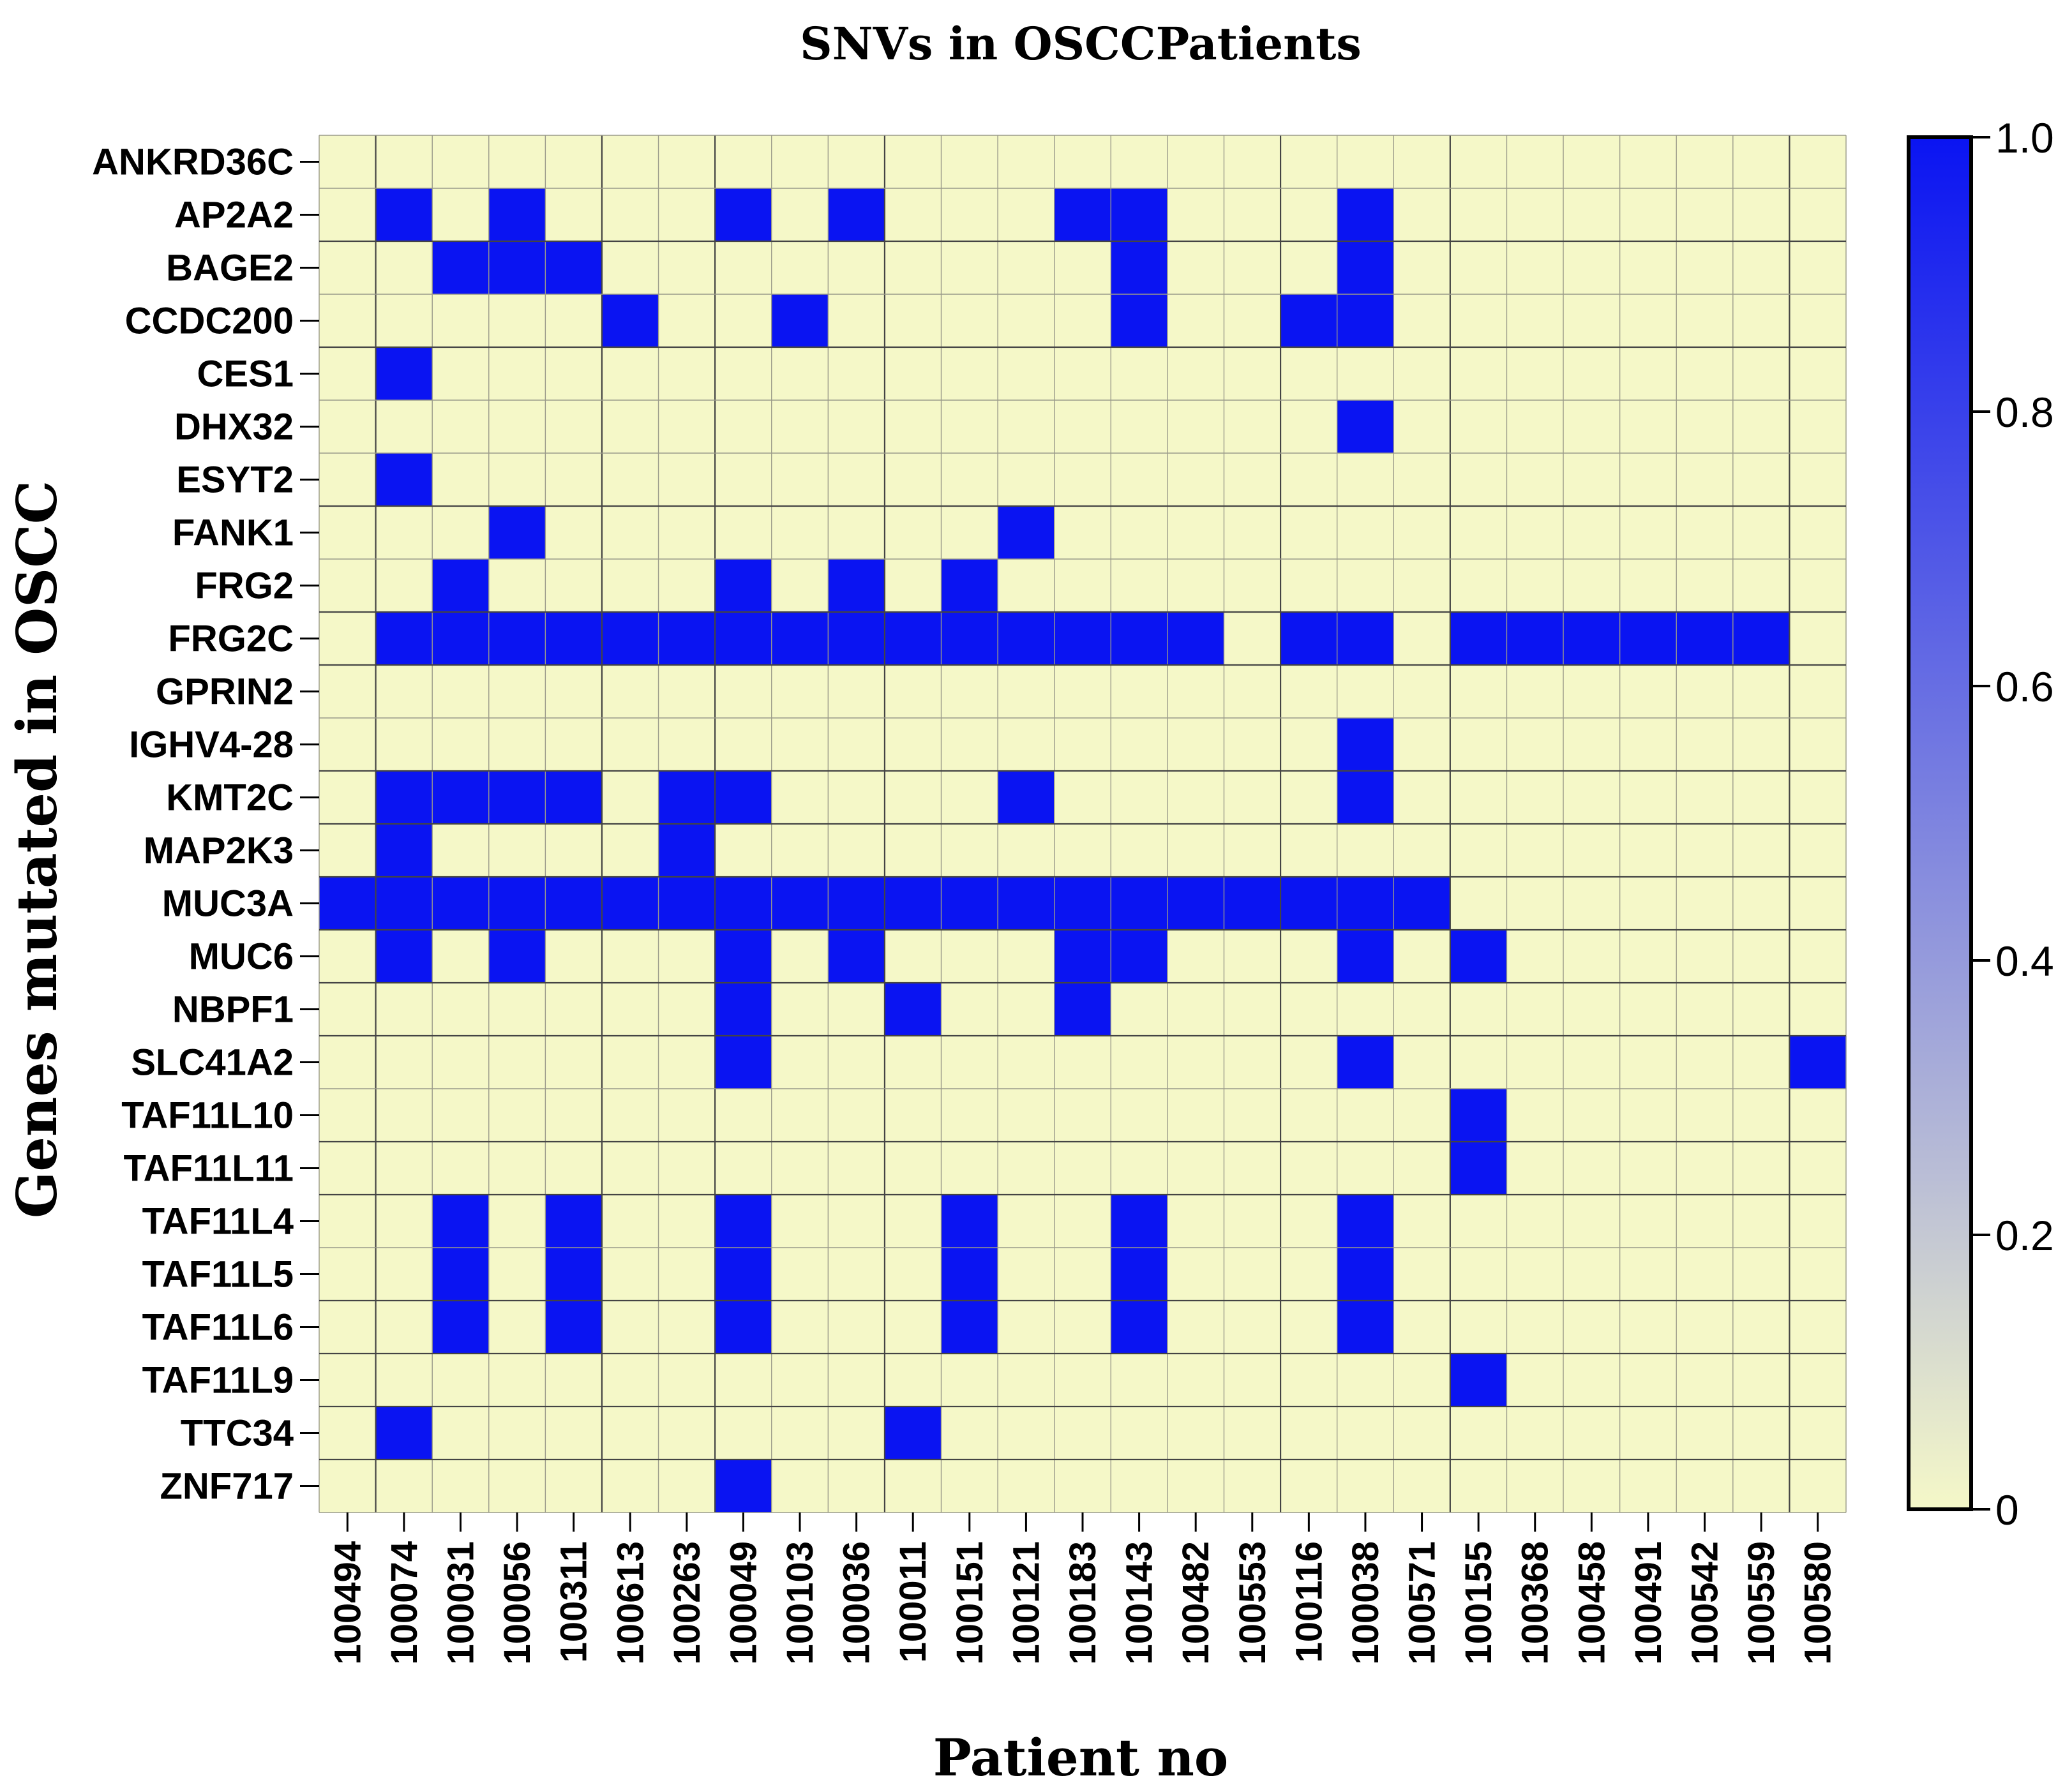 The image size is (2072, 1792). What do you see at coordinates (228, 904) in the screenshot?
I see `y-tick-label: MUC3A` at bounding box center [228, 904].